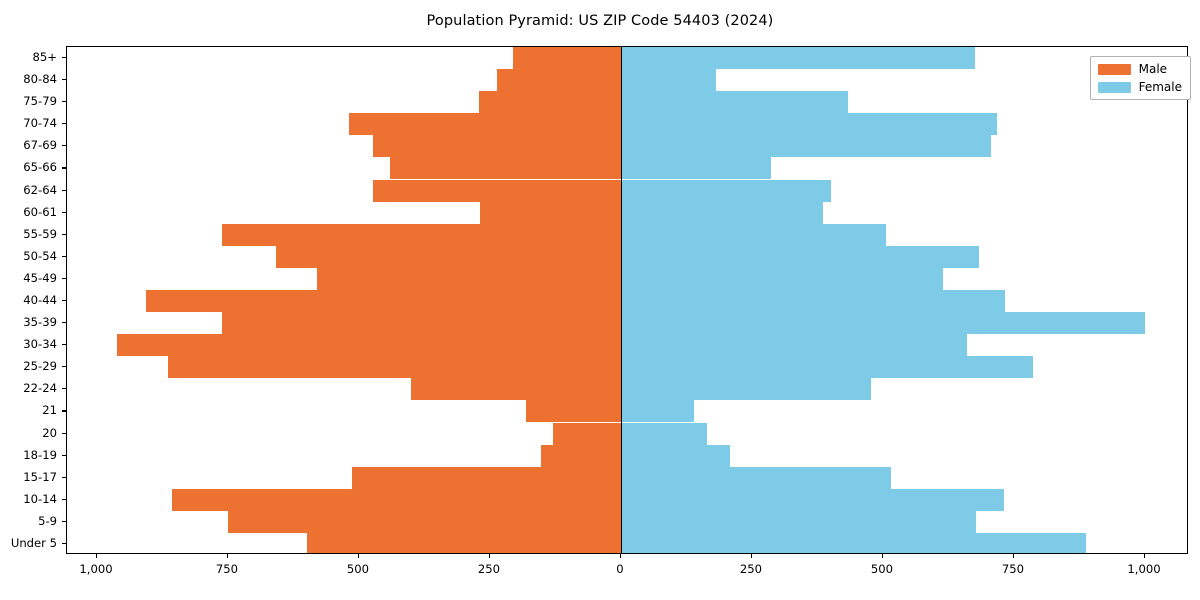 The height and width of the screenshot is (600, 1200). Describe the element at coordinates (40, 344) in the screenshot. I see `y-axis-tick-label: 30-34` at that location.